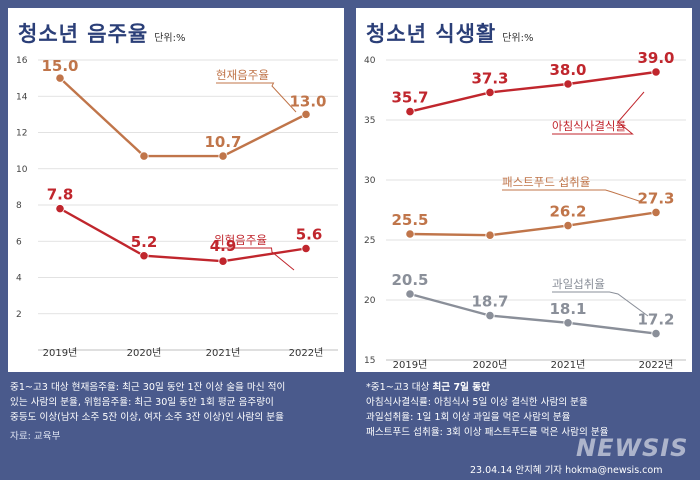 This screenshot has width=700, height=480. I want to click on data-label: 5.6, so click(309, 235).